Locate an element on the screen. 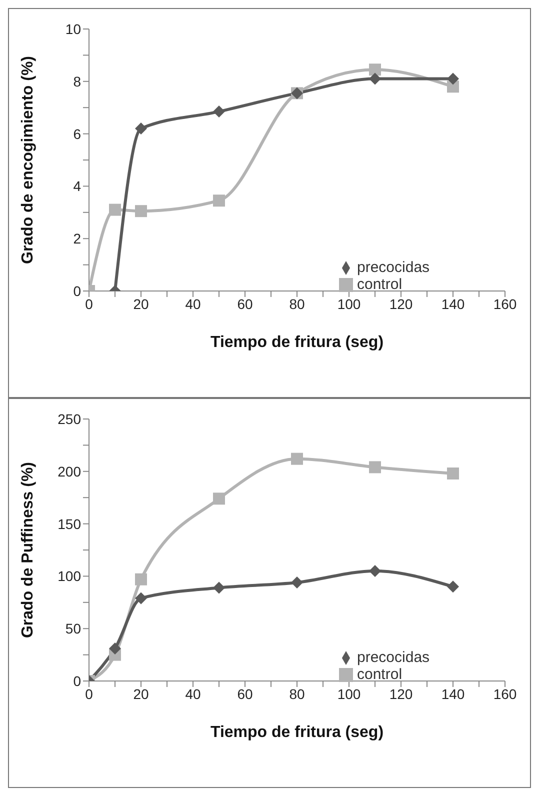  y-tick-label: 8 is located at coordinates (77, 81).